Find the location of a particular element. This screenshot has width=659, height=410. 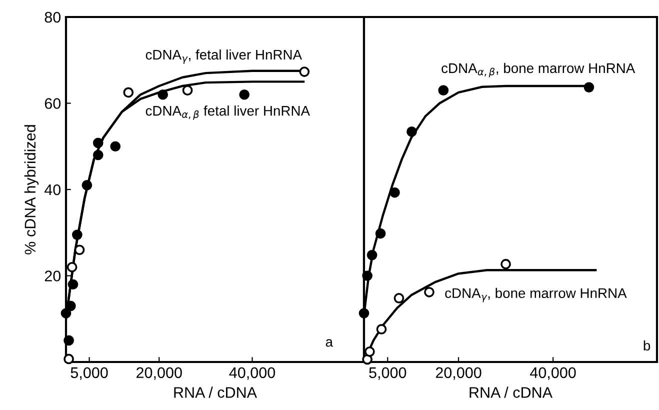

annotation: cDNA$_{γ}$, fetal liver HnRNA is located at coordinates (224, 56).